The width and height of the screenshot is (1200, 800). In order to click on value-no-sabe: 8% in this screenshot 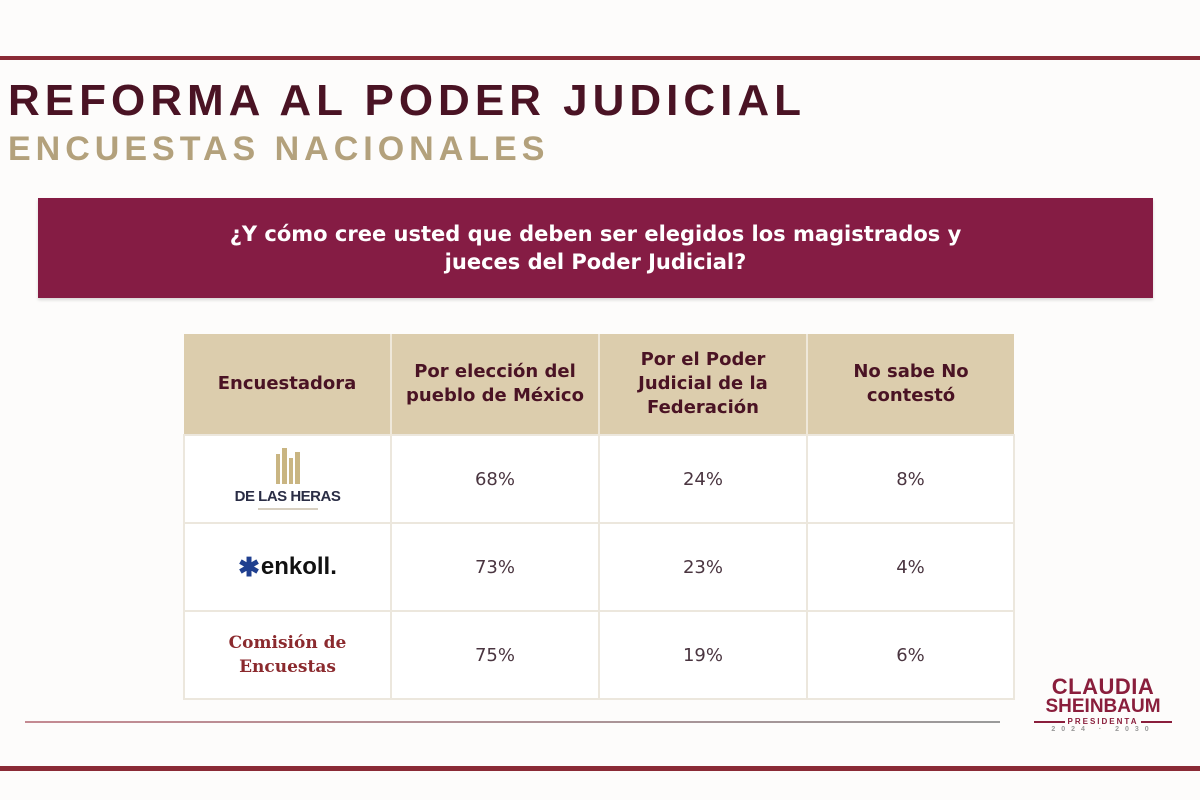, I will do `click(910, 479)`.